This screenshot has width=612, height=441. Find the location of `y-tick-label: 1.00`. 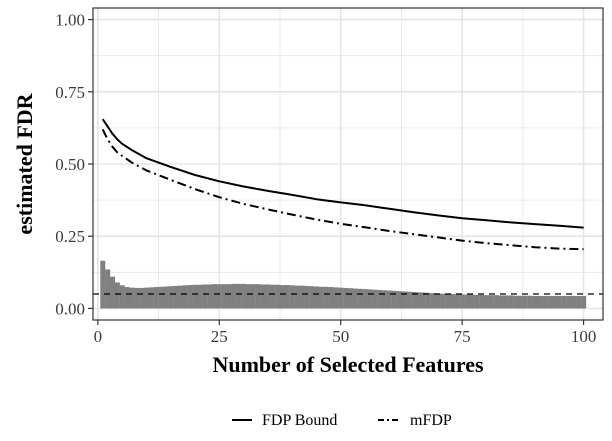

y-tick-label: 1.00 is located at coordinates (70, 20).